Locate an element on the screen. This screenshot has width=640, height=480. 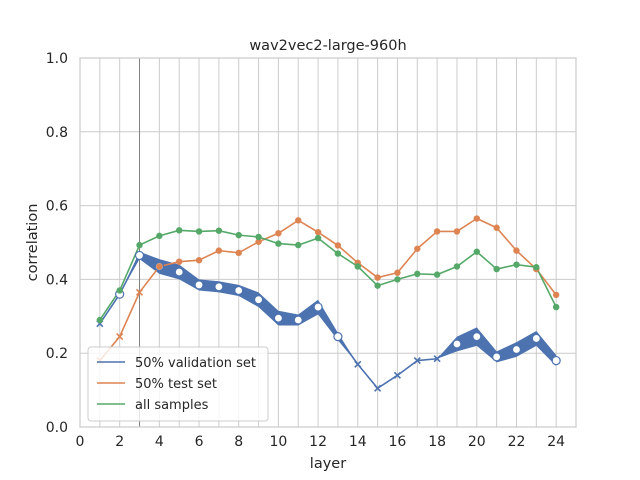
50-validation-set-point-18-stroke-b is located at coordinates (437, 359).